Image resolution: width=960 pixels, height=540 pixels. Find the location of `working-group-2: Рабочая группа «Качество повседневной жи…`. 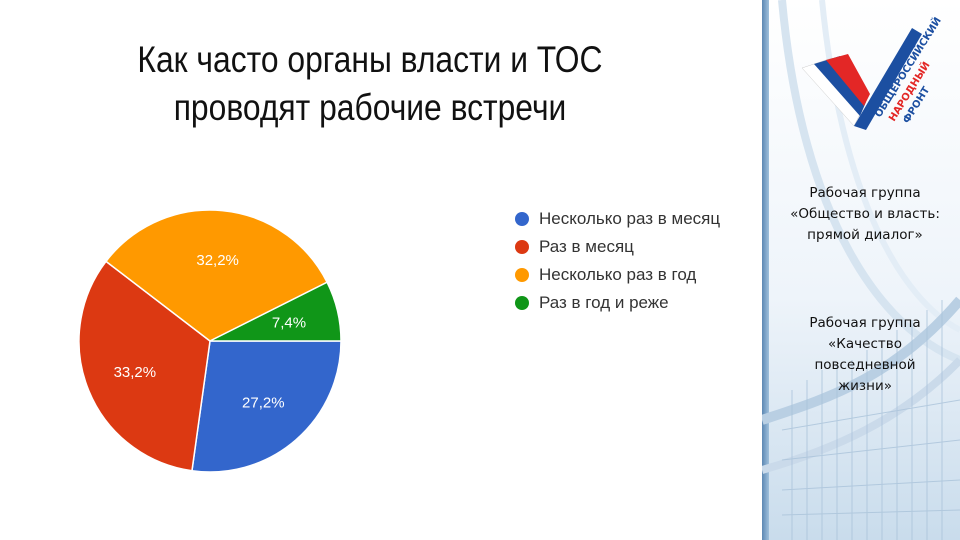

working-group-2: Рабочая группа «Качество повседневной жи… is located at coordinates (865, 355).